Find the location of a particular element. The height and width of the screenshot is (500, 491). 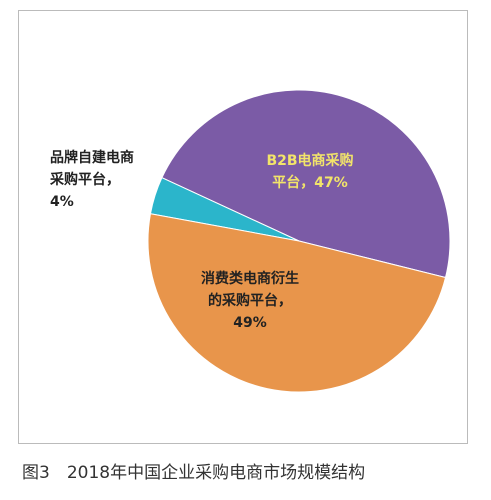

caption: 图3 2018年中国企业采购电商市场规模结构 is located at coordinates (194, 473).